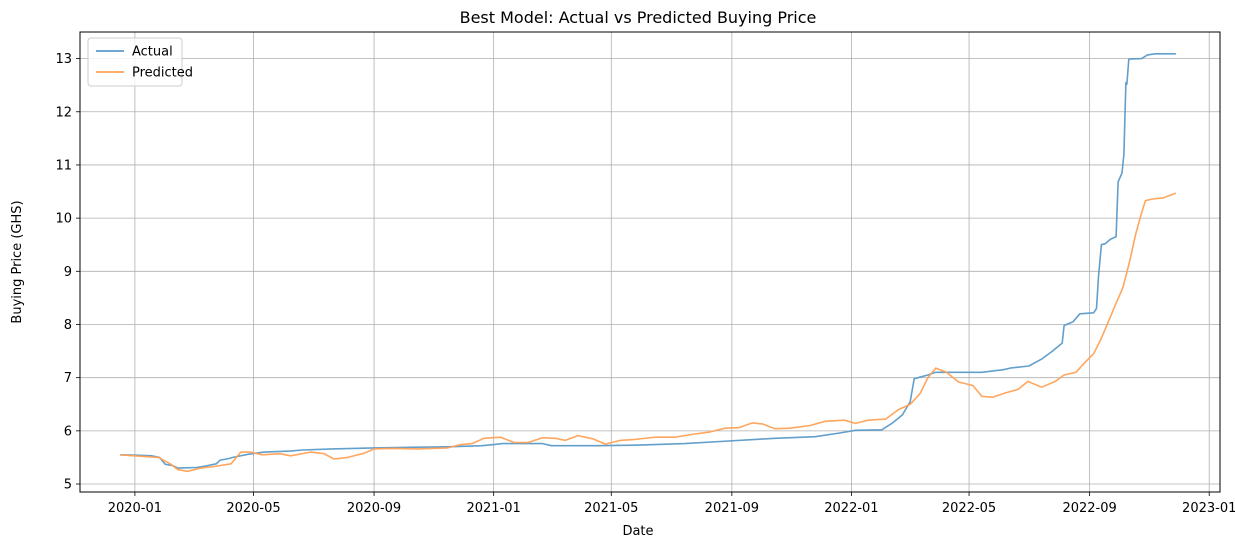 This screenshot has height=547, width=1235. What do you see at coordinates (1089, 508) in the screenshot?
I see `x-tick-label: 2022-09` at bounding box center [1089, 508].